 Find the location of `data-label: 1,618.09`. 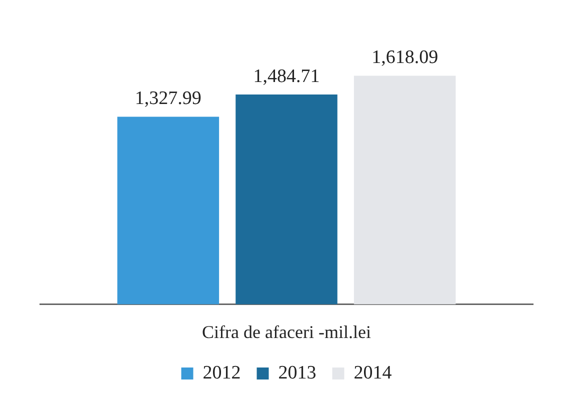

data-label: 1,618.09 is located at coordinates (405, 57).